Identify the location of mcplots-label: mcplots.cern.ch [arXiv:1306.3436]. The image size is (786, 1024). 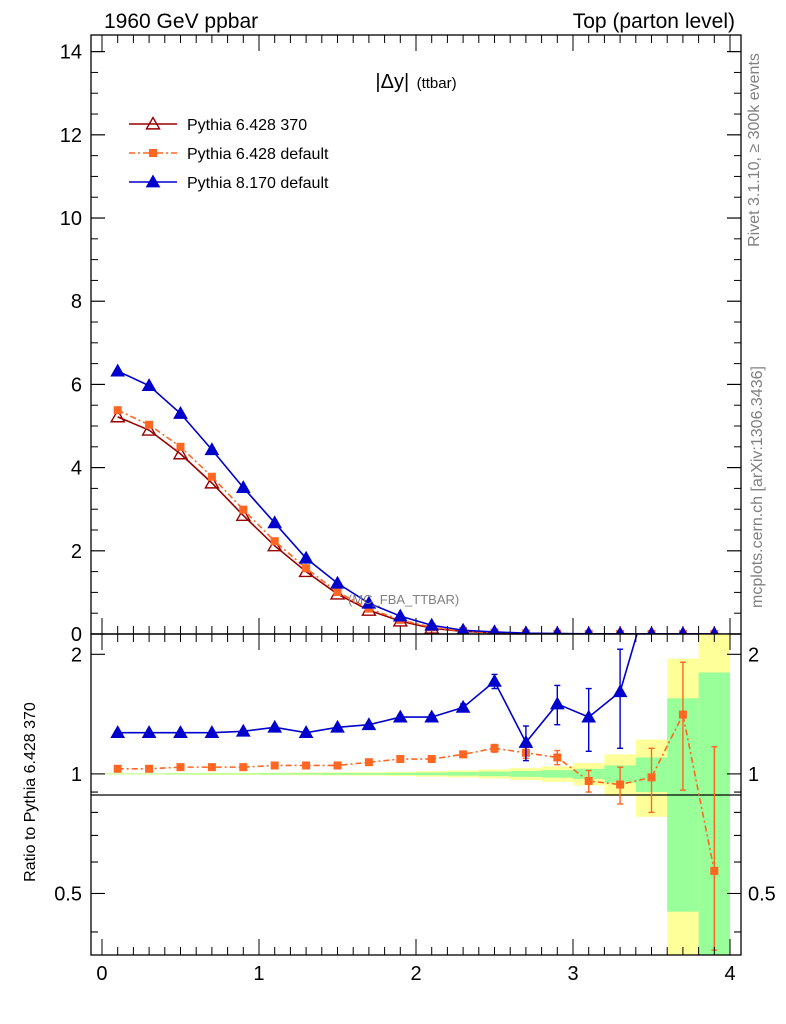
(757, 487).